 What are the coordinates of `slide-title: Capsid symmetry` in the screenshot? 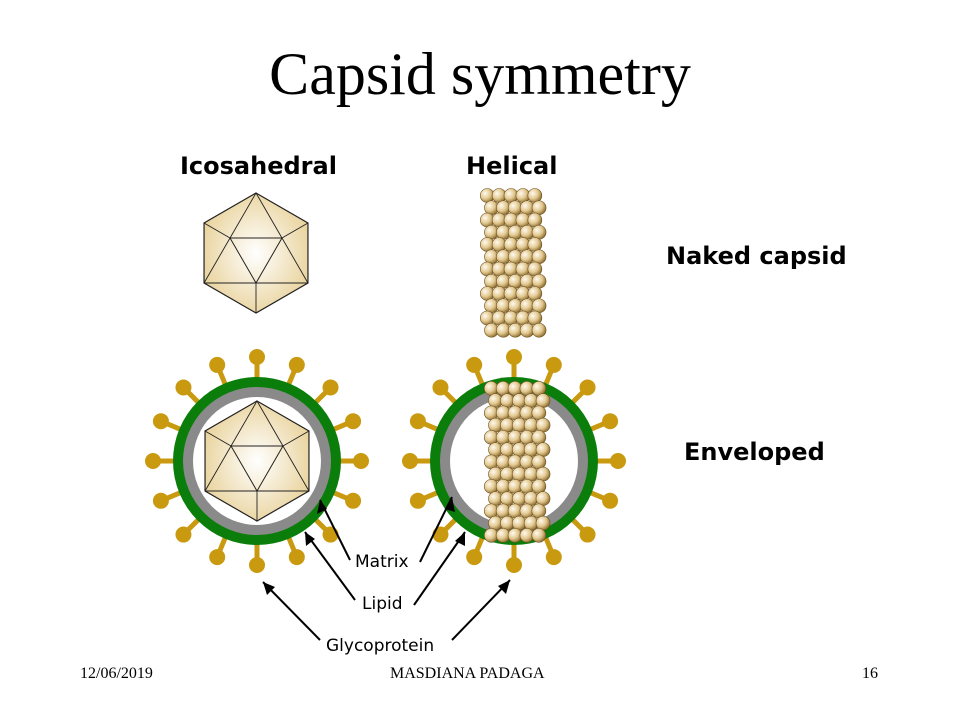 It's located at (480, 74).